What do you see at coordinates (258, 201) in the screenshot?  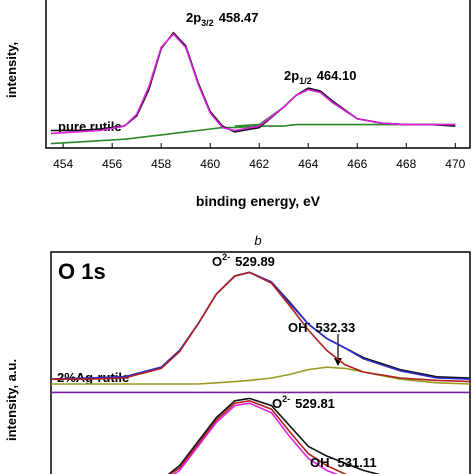 I see `x-axis-label: binding energy, eV` at bounding box center [258, 201].